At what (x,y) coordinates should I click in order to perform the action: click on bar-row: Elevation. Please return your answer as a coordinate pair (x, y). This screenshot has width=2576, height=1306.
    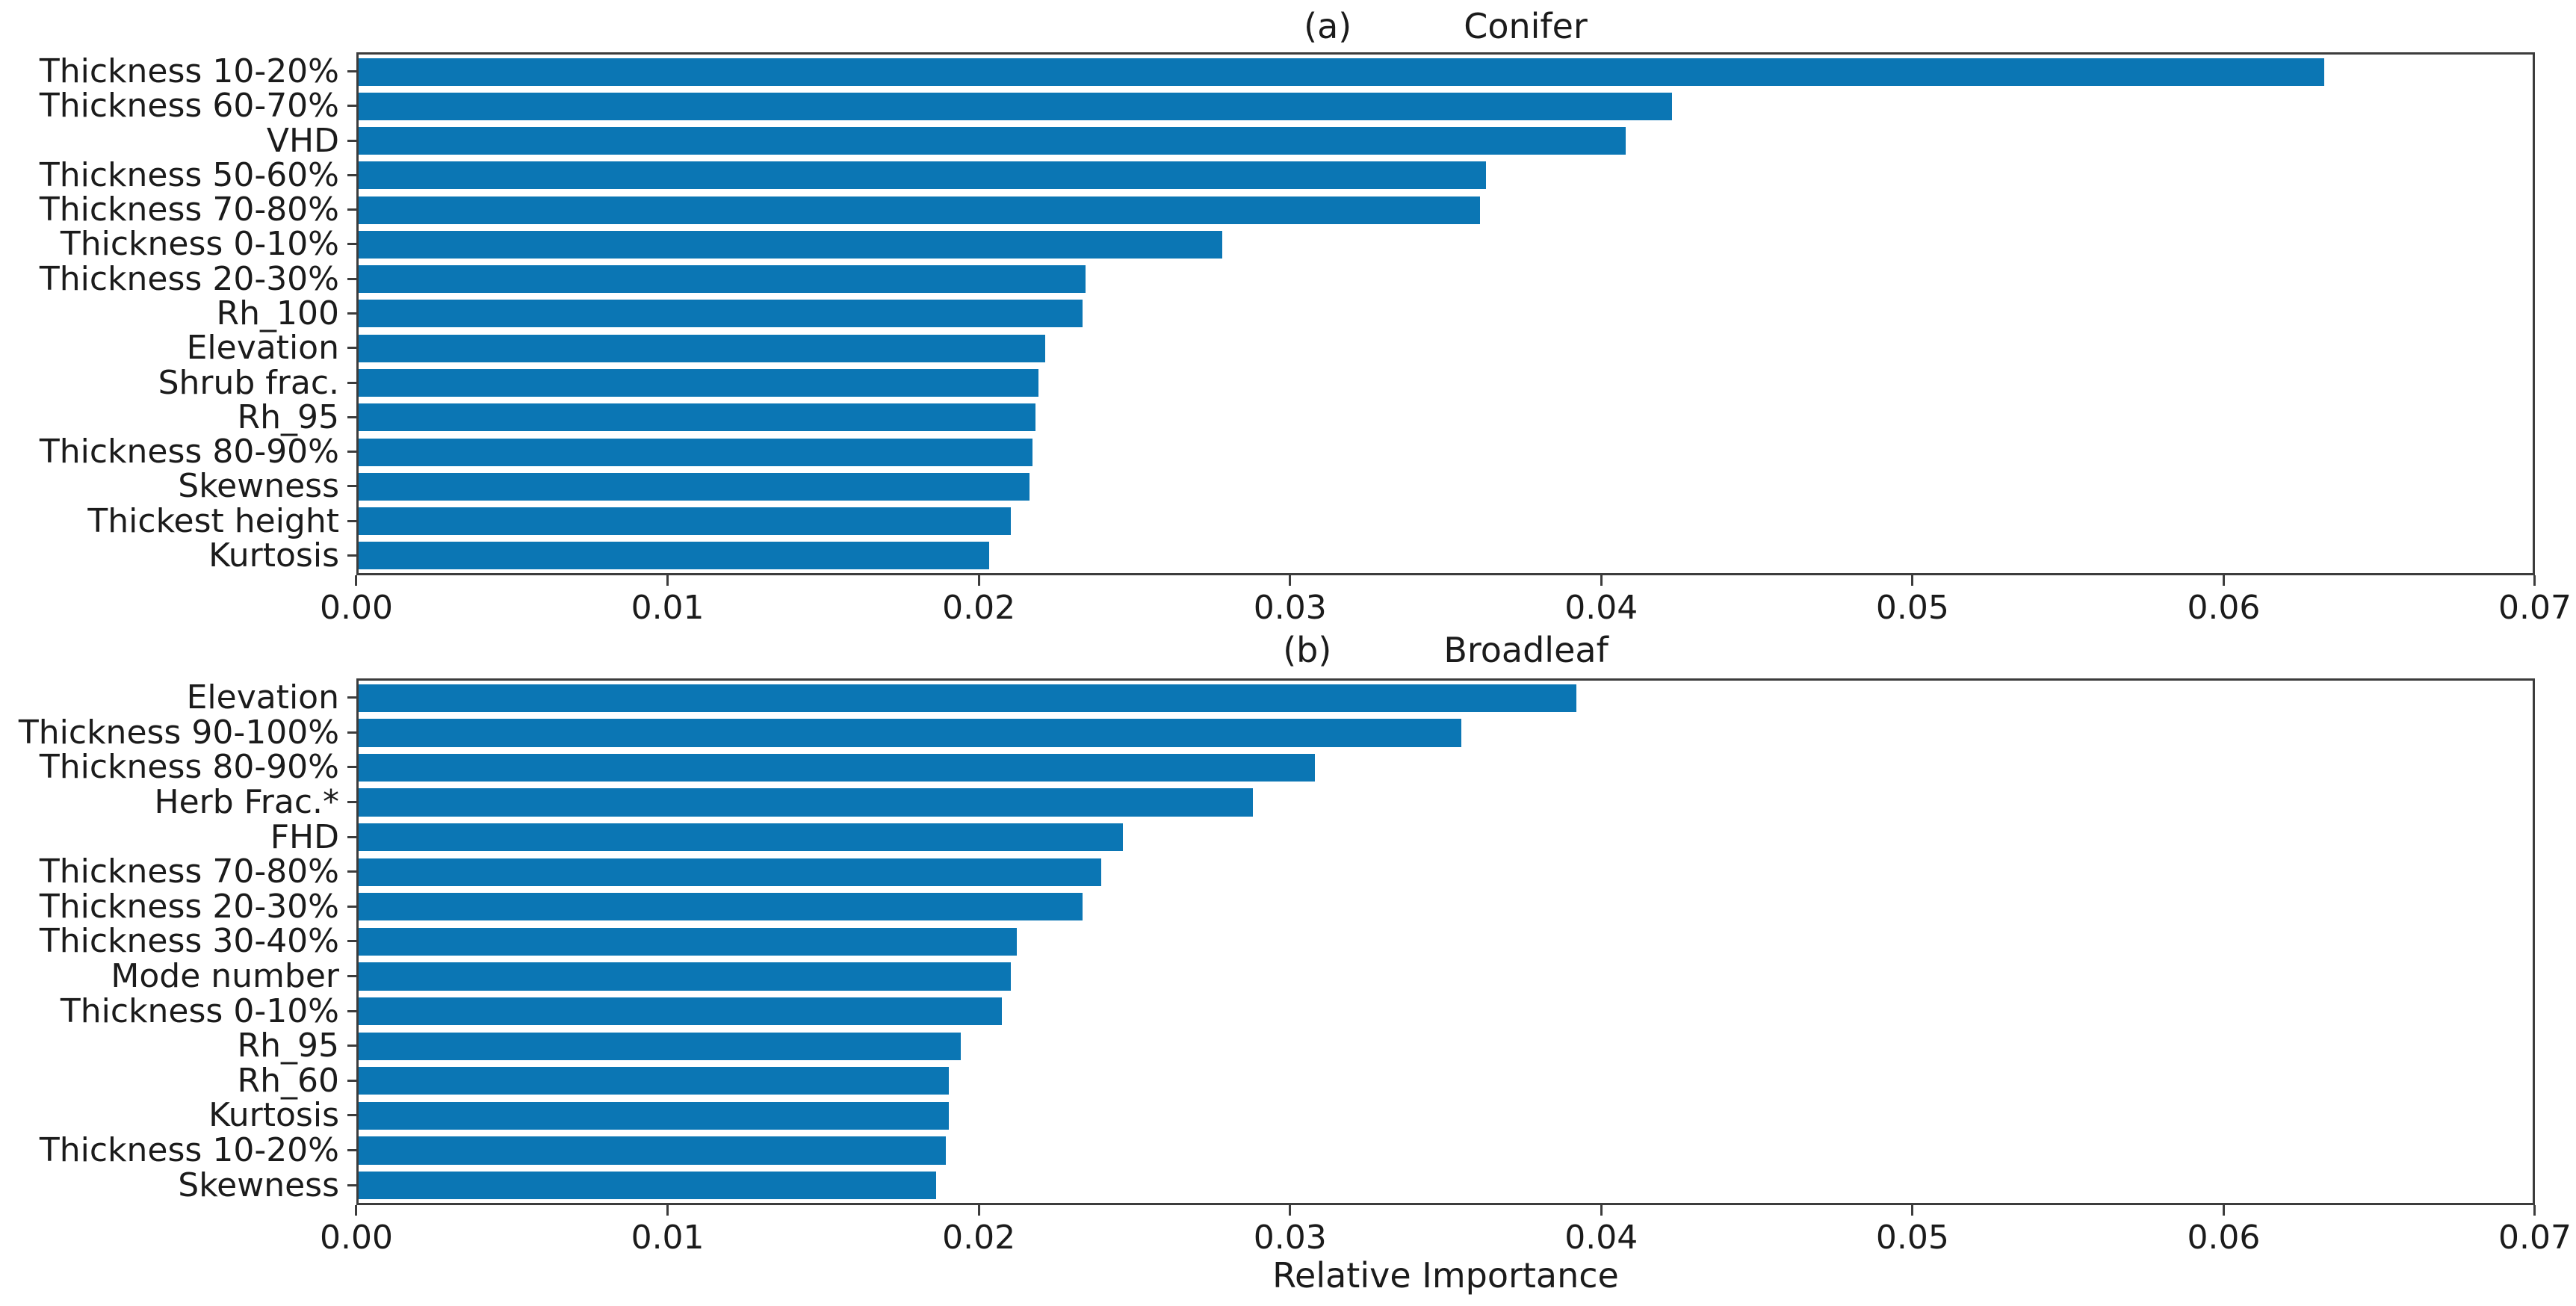
    Looking at the image, I should click on (1360, 348).